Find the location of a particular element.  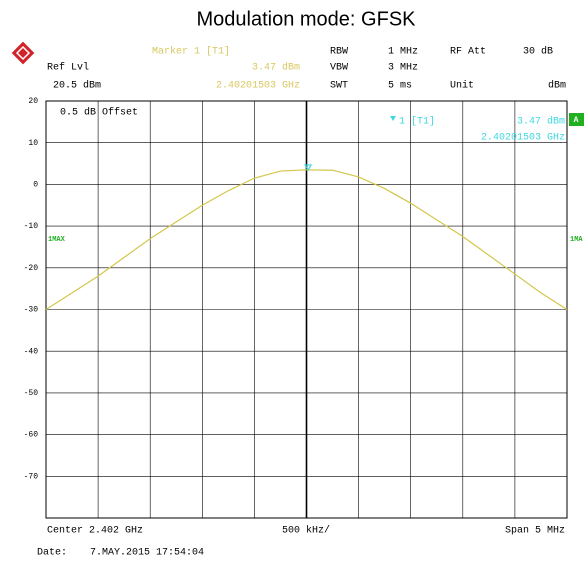

chart-title: Modulation mode: GFSK is located at coordinates (307, 19).